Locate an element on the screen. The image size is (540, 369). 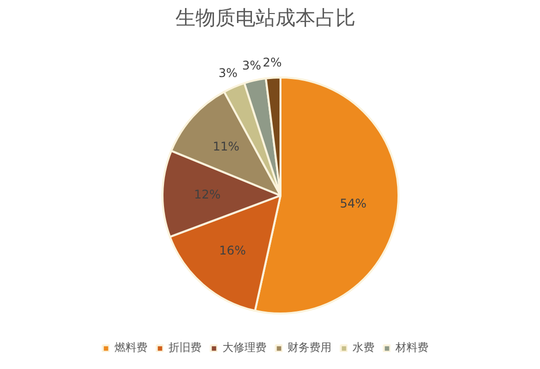
legend-label: 燃料费 is located at coordinates (131, 348).